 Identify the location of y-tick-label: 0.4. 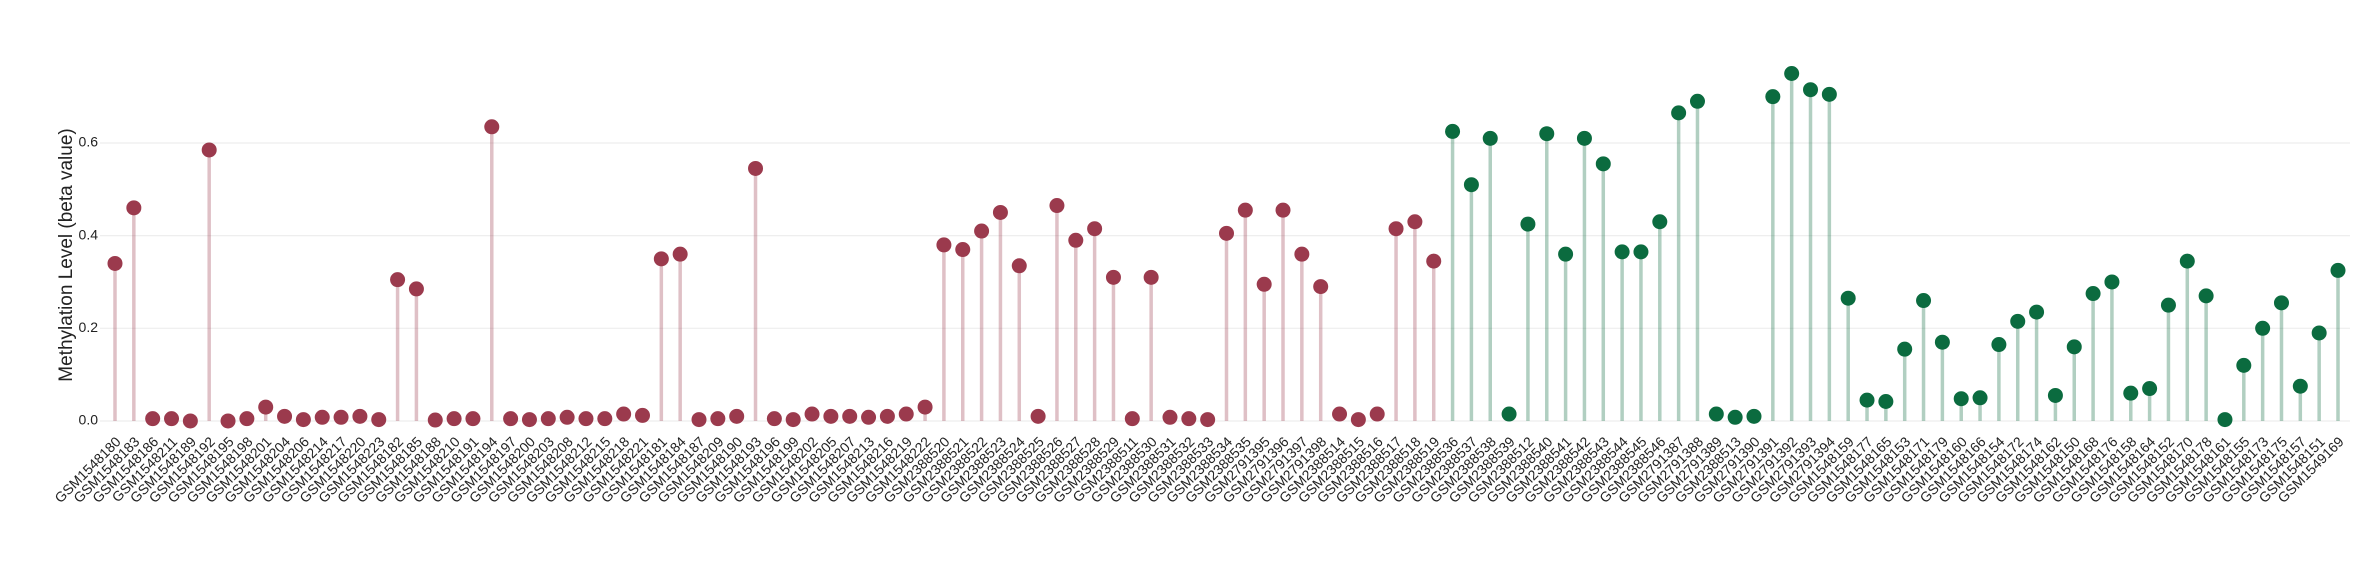
(89, 234).